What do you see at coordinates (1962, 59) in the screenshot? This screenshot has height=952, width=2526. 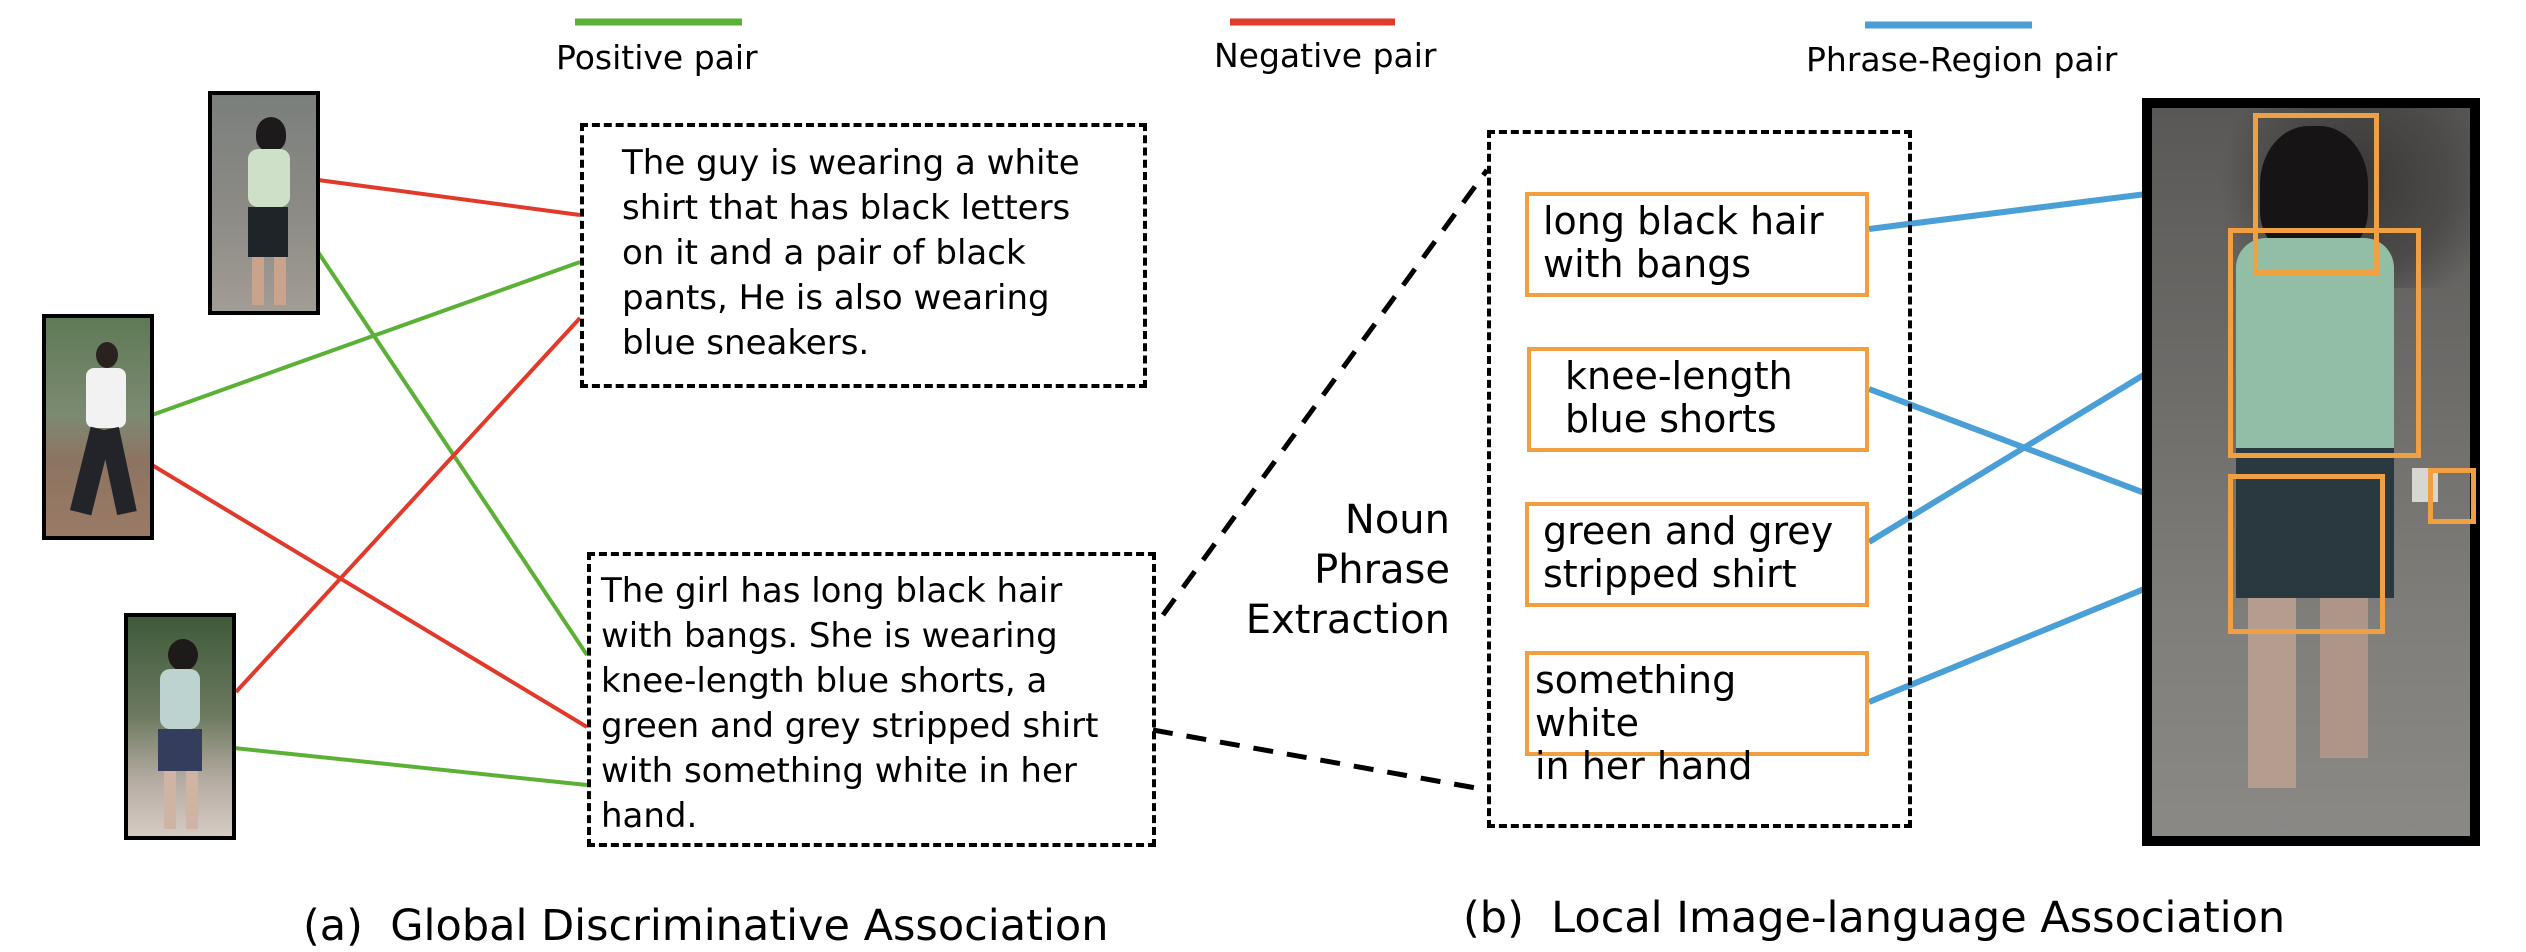 I see `legend-phrase-region-label: Phrase-Region pair` at bounding box center [1962, 59].